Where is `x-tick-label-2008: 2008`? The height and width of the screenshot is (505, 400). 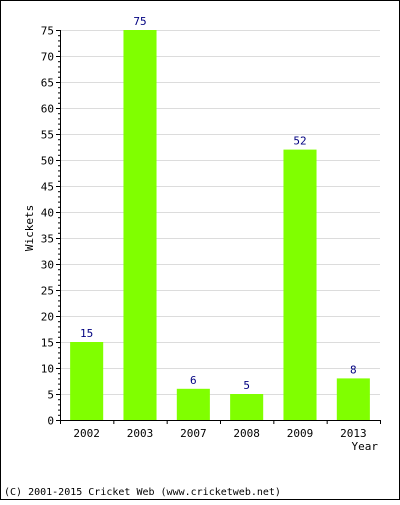
x-tick-label-2008: 2008 is located at coordinates (246, 433).